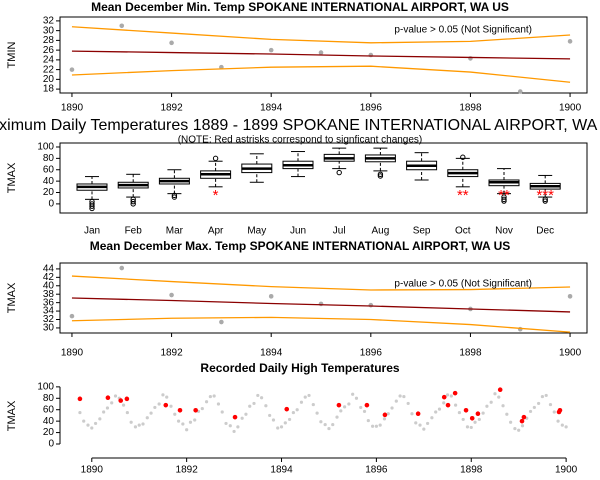 The height and width of the screenshot is (480, 600). What do you see at coordinates (49, 269) in the screenshot?
I see `y-tick-label: 44` at bounding box center [49, 269].